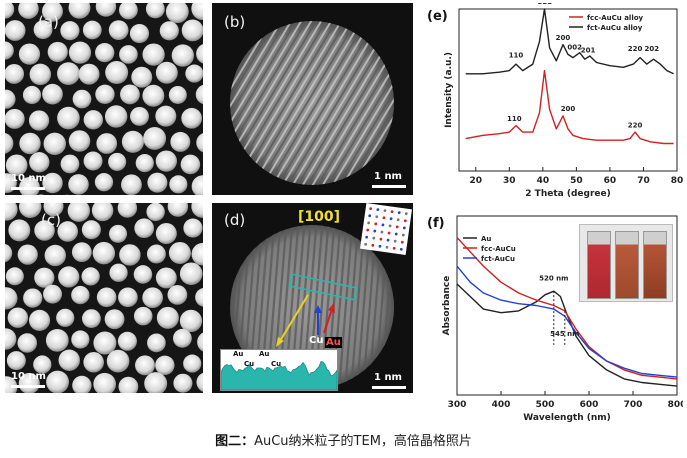 The height and width of the screenshot is (458, 687). I want to click on scale-label-a: 10 nm, so click(28, 178).